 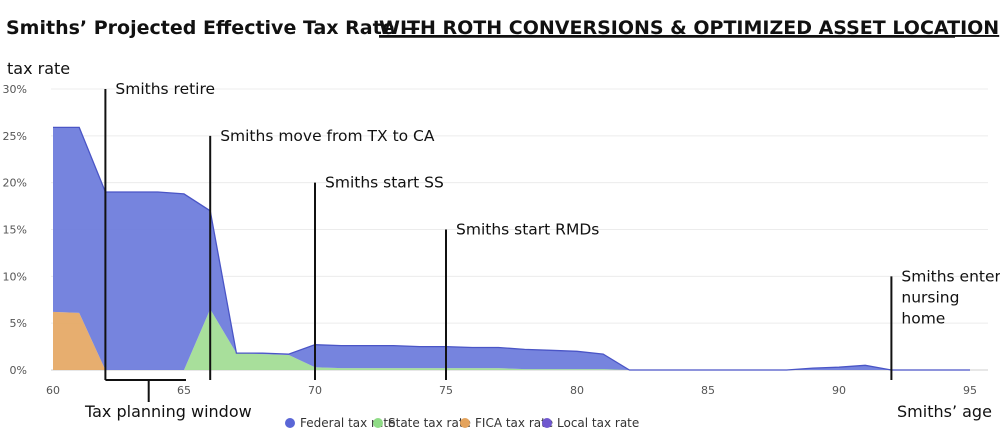 What do you see at coordinates (511, 390) in the screenshot?
I see `x-tick-labels: 60 65 70 75 80 85 90 95` at bounding box center [511, 390].